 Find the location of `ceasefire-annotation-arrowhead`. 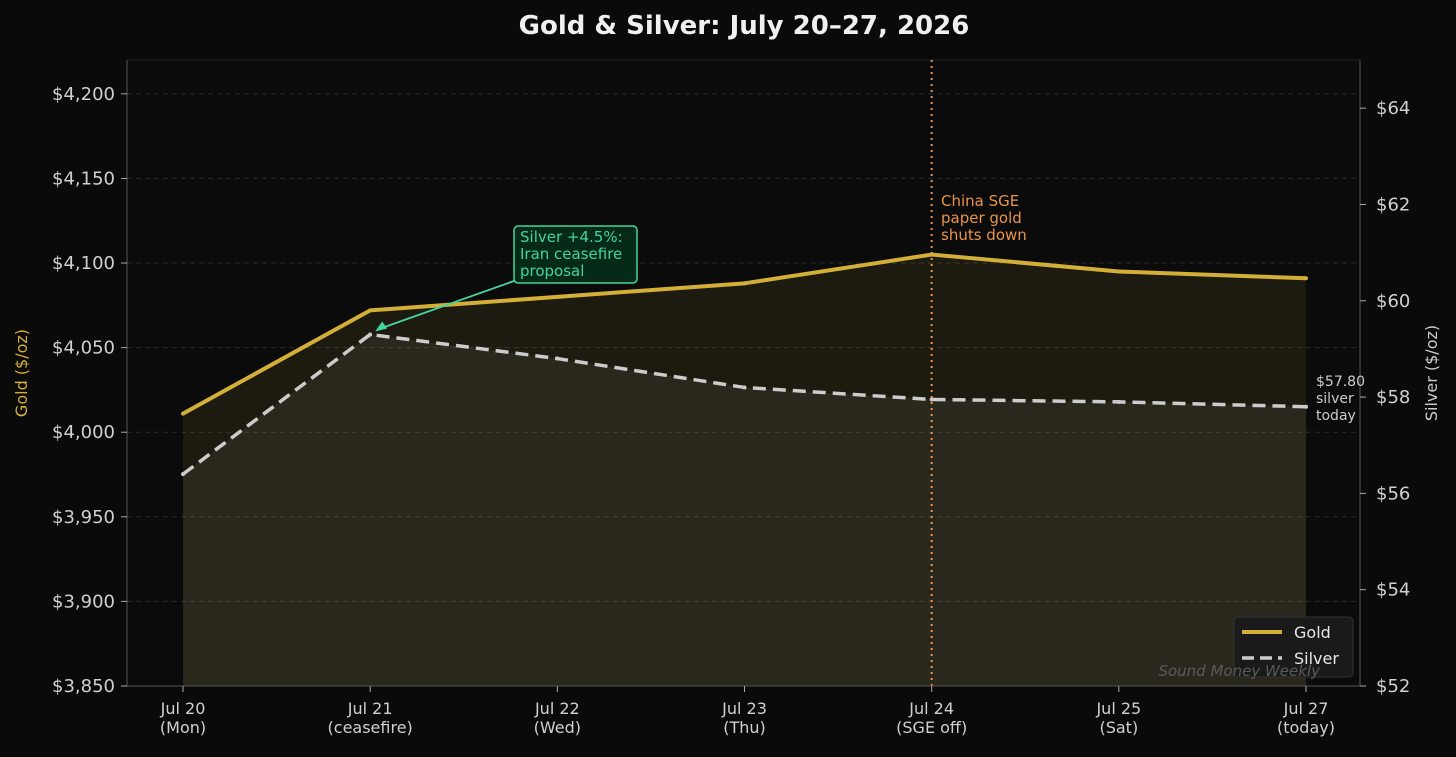

ceasefire-annotation-arrowhead is located at coordinates (381, 326).